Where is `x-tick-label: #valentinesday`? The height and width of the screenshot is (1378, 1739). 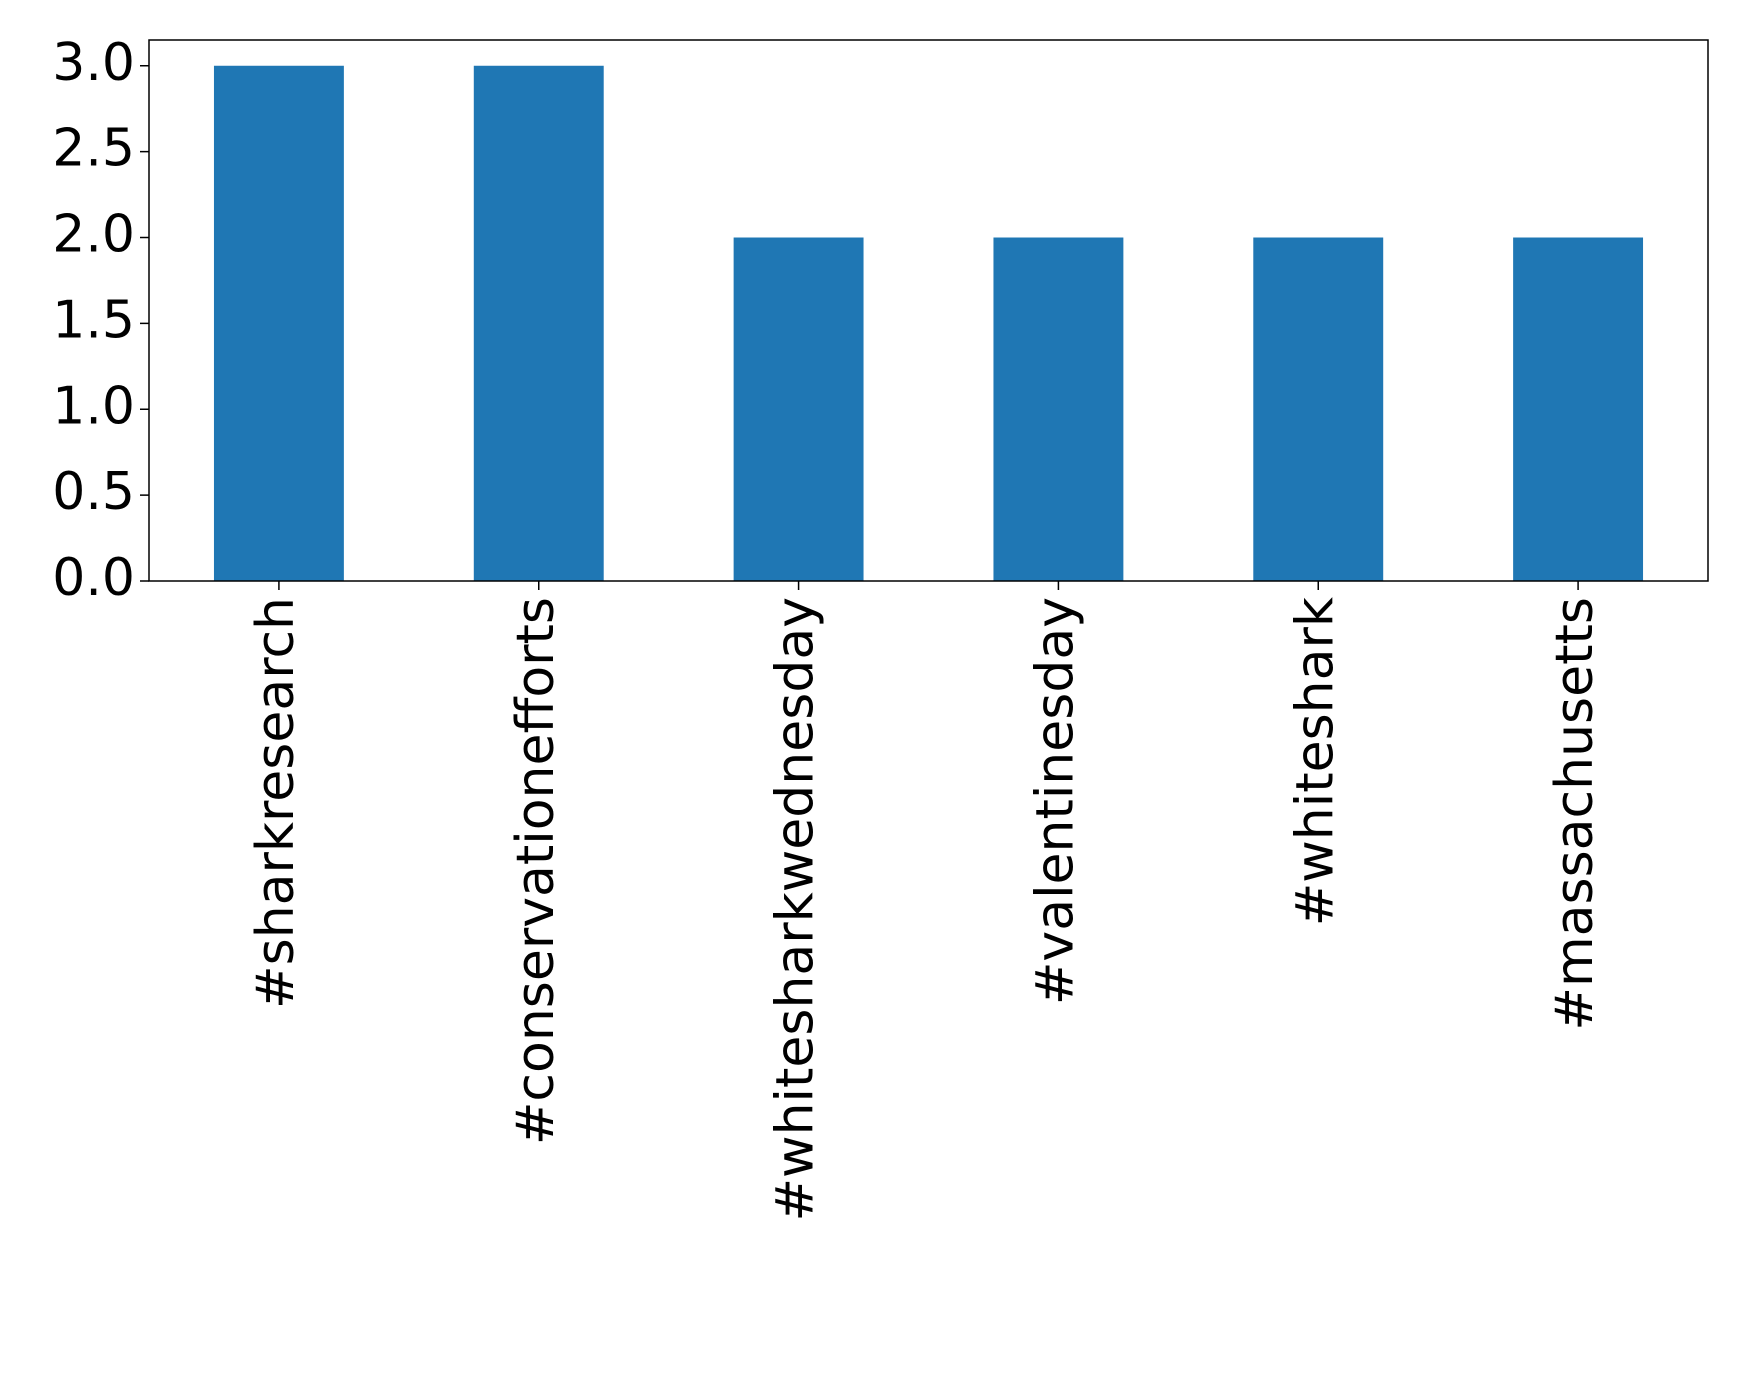 x-tick-label: #valentinesday is located at coordinates (1055, 801).